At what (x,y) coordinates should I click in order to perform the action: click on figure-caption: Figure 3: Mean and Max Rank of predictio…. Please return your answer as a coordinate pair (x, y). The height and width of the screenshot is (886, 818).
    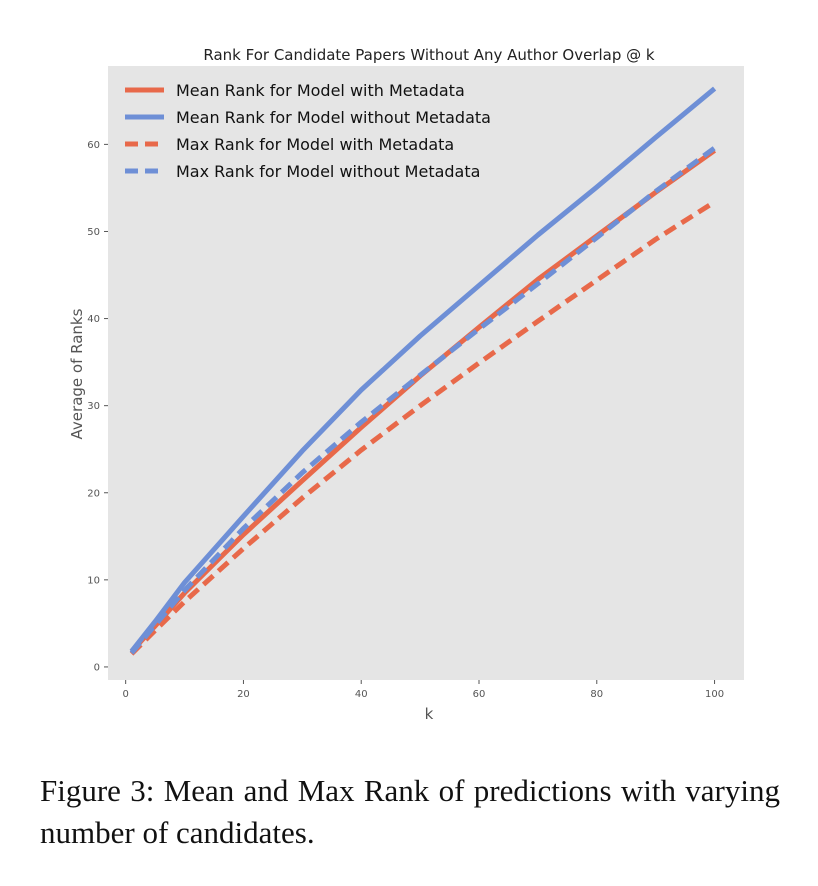
    Looking at the image, I should click on (410, 811).